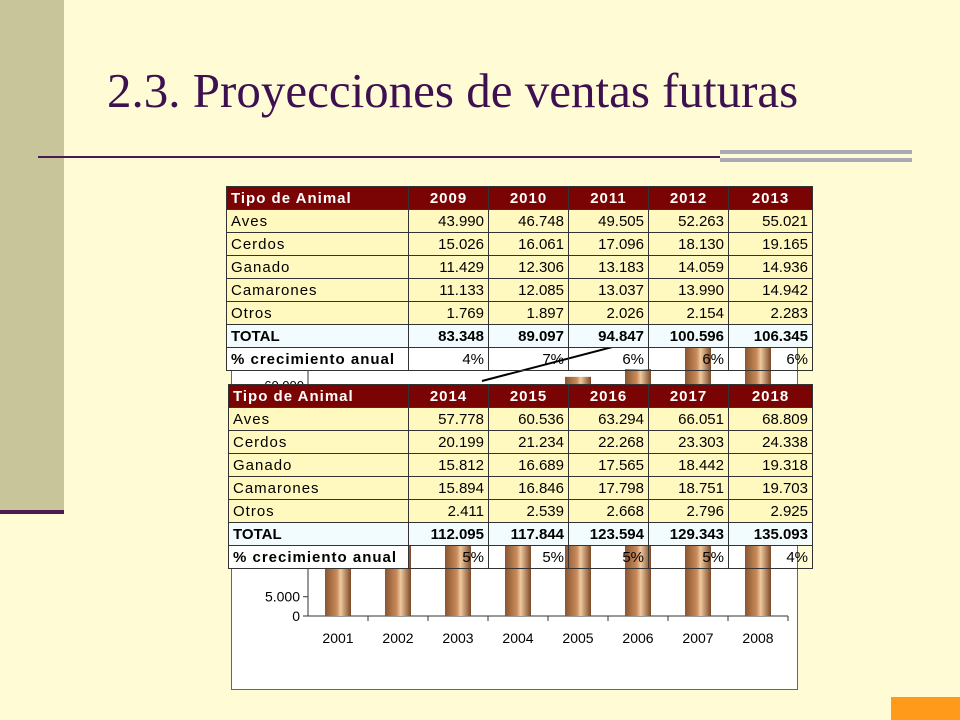 This screenshot has height=720, width=960. Describe the element at coordinates (925, 708) in the screenshot. I see `slide-corner-tab` at that location.